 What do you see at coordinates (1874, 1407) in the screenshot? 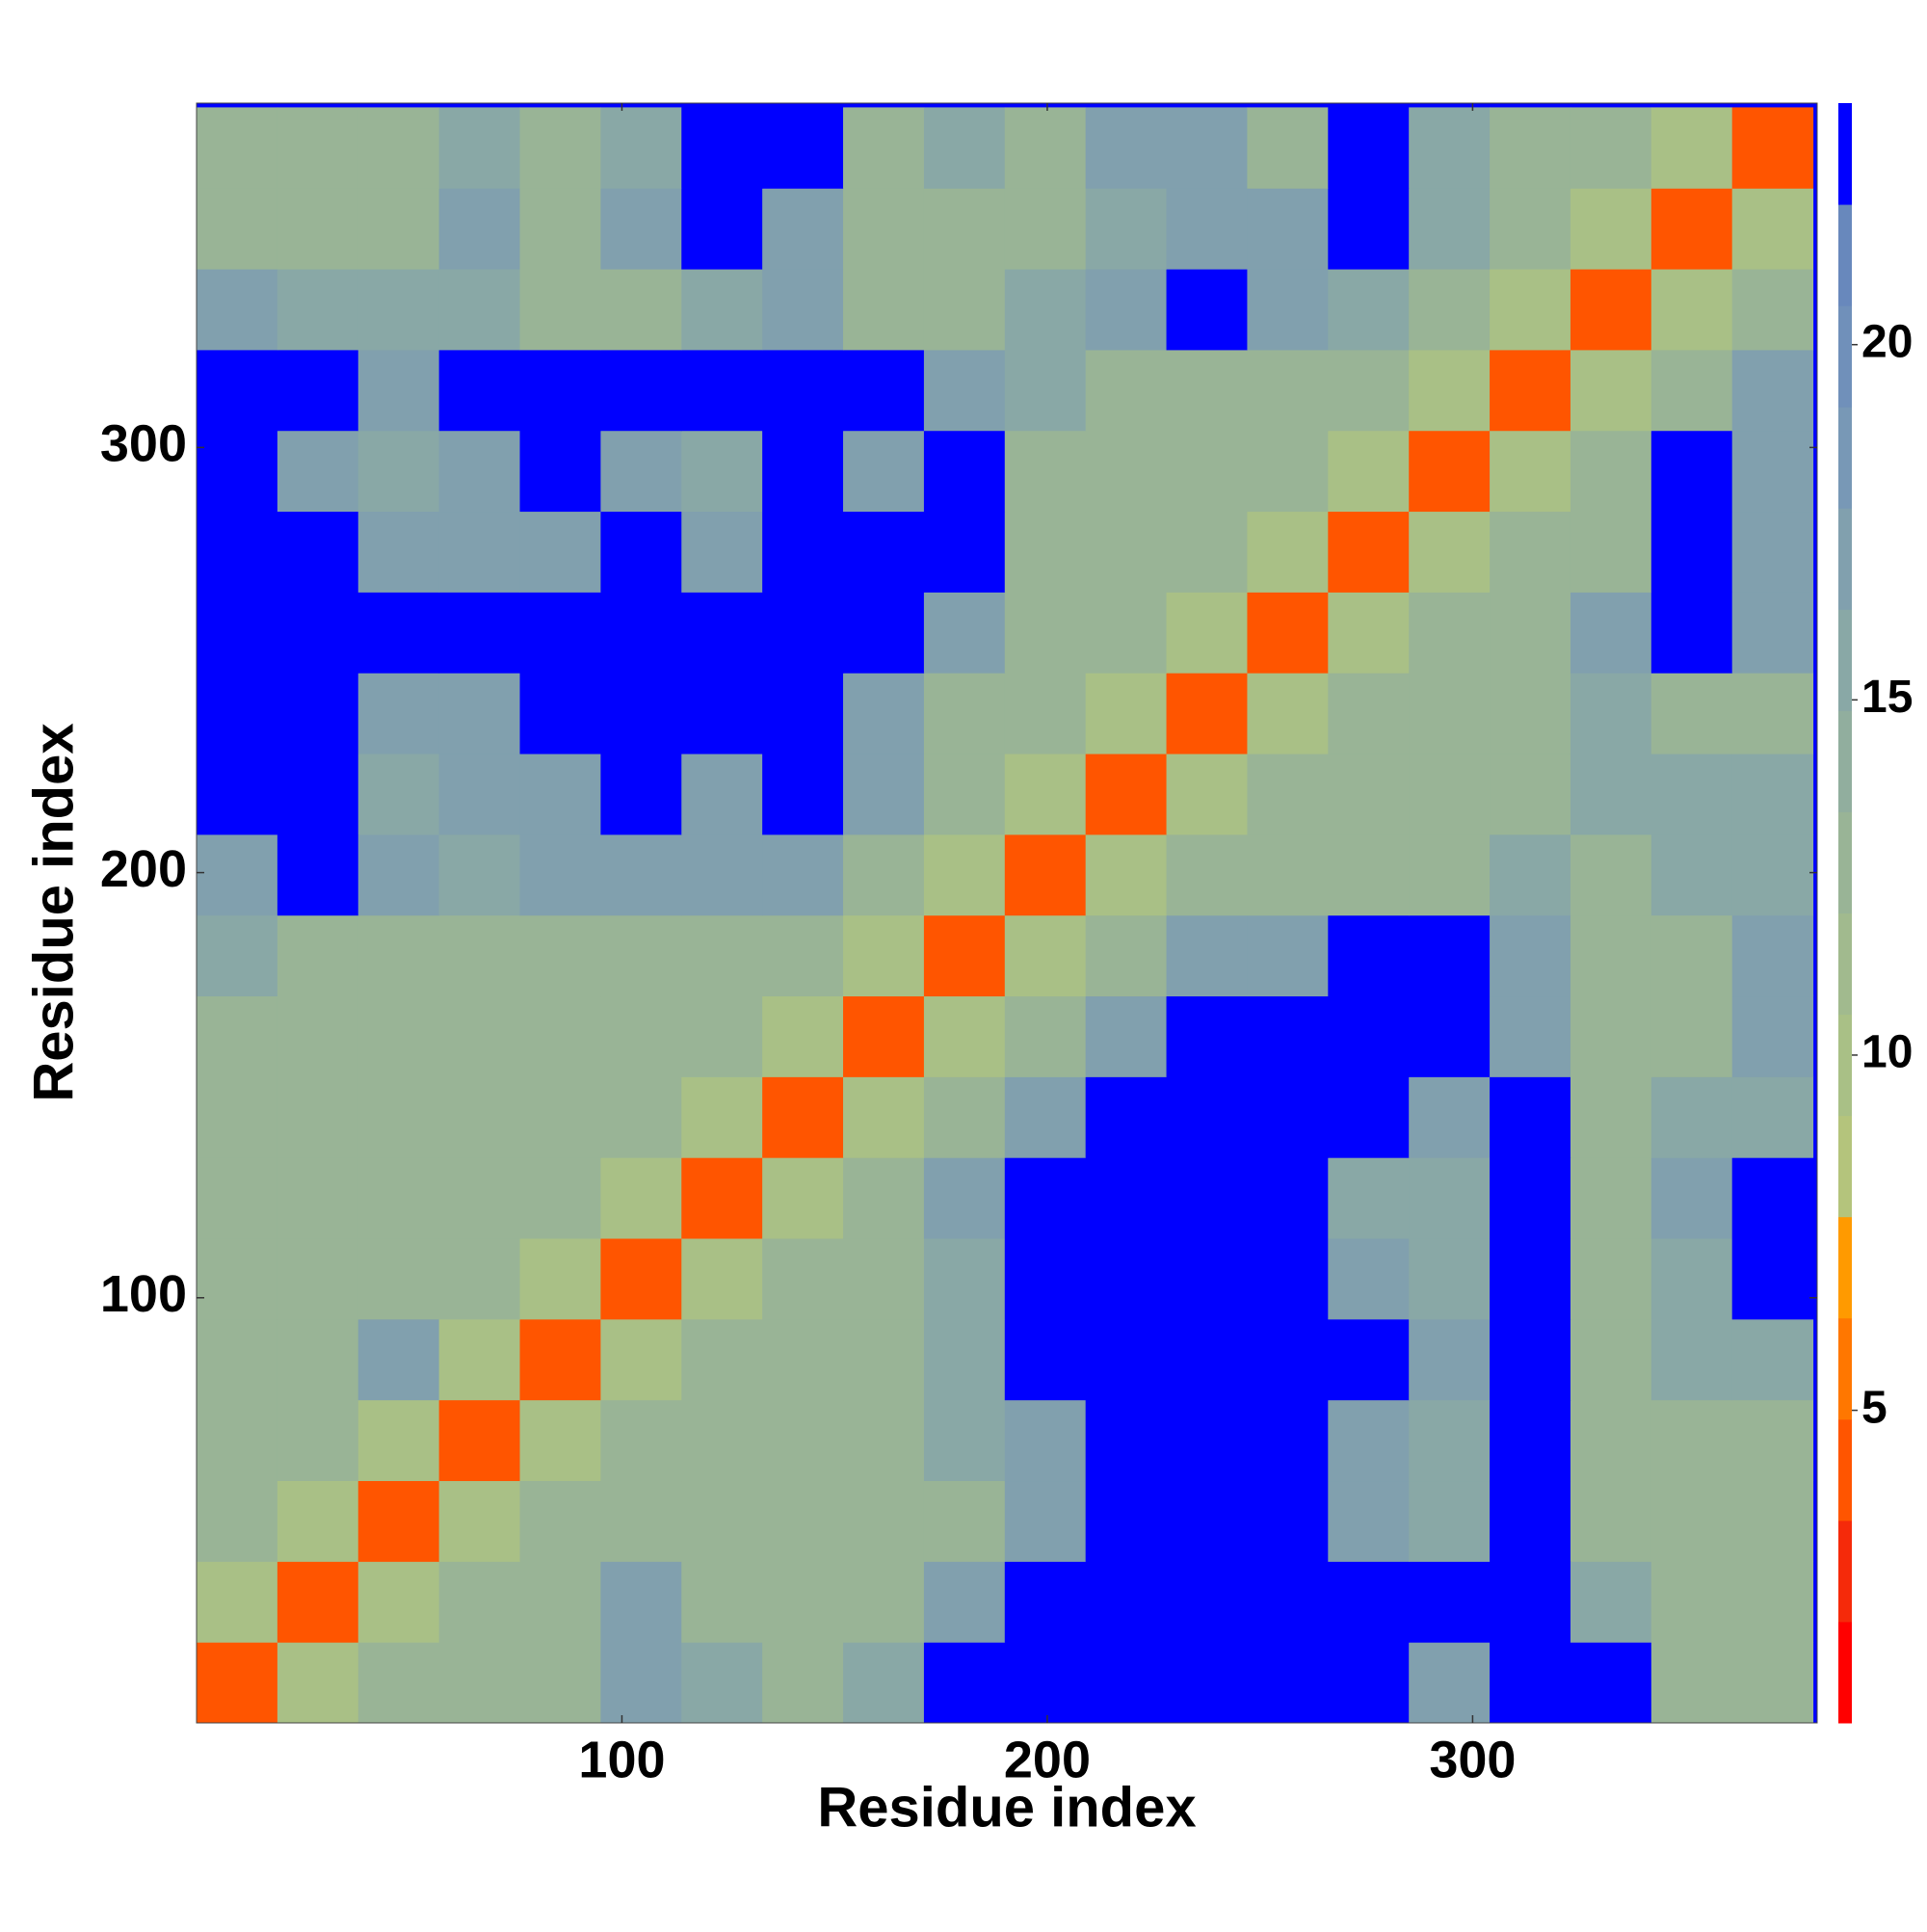
I see `colorbar-tick-label: 5` at bounding box center [1874, 1407].